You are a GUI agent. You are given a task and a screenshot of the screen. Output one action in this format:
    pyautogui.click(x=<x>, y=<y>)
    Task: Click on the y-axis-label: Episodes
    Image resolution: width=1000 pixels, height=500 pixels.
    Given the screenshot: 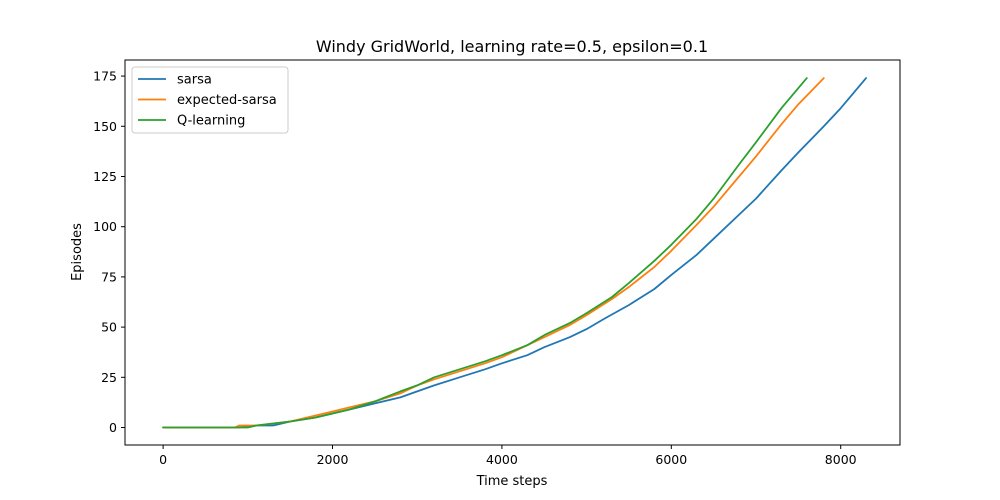 What is the action you would take?
    pyautogui.click(x=77, y=252)
    